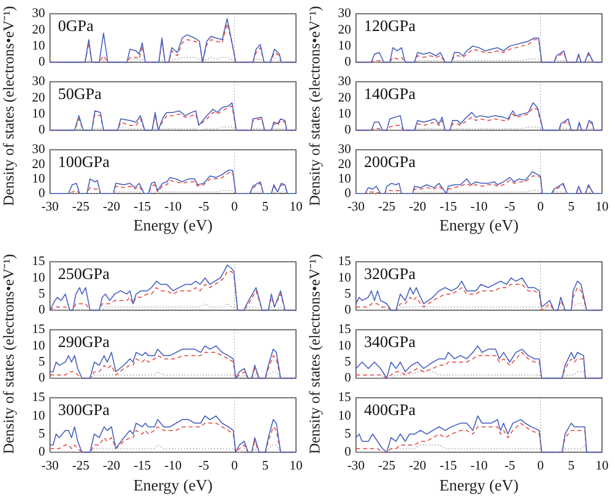 The image size is (615, 503). What do you see at coordinates (390, 163) in the screenshot?
I see `annotation: 200GPa` at bounding box center [390, 163].